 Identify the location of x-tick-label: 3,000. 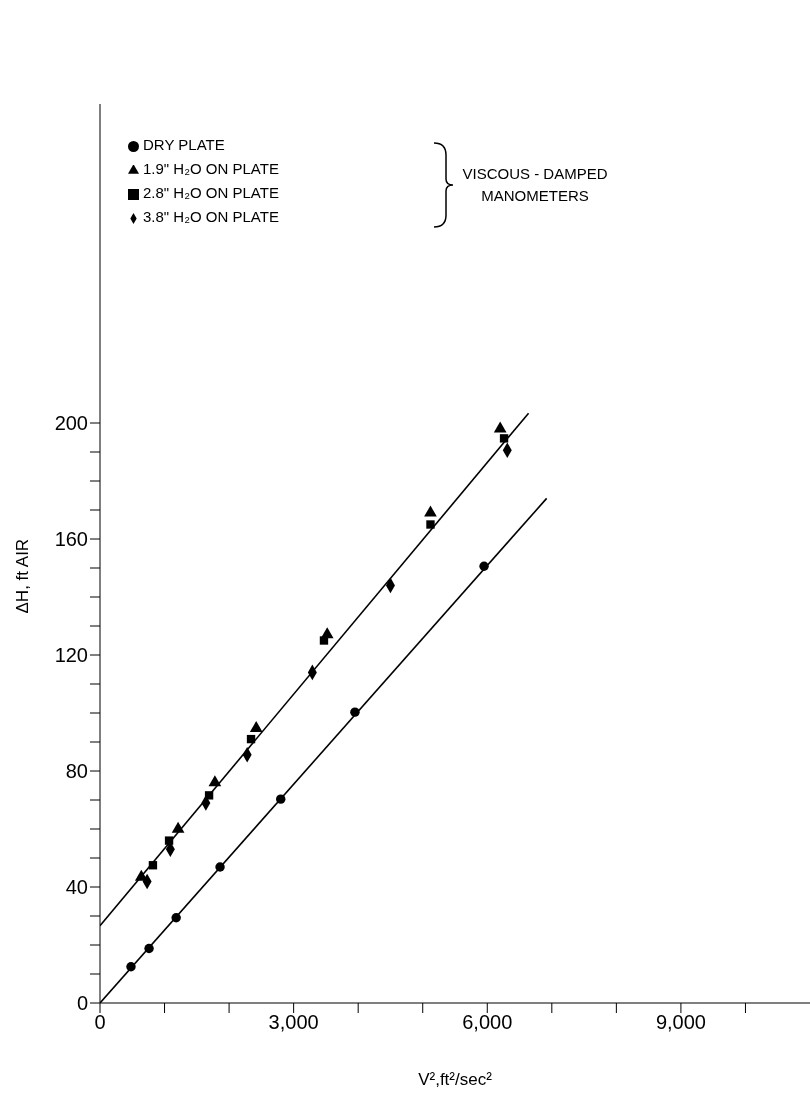
(293, 1022).